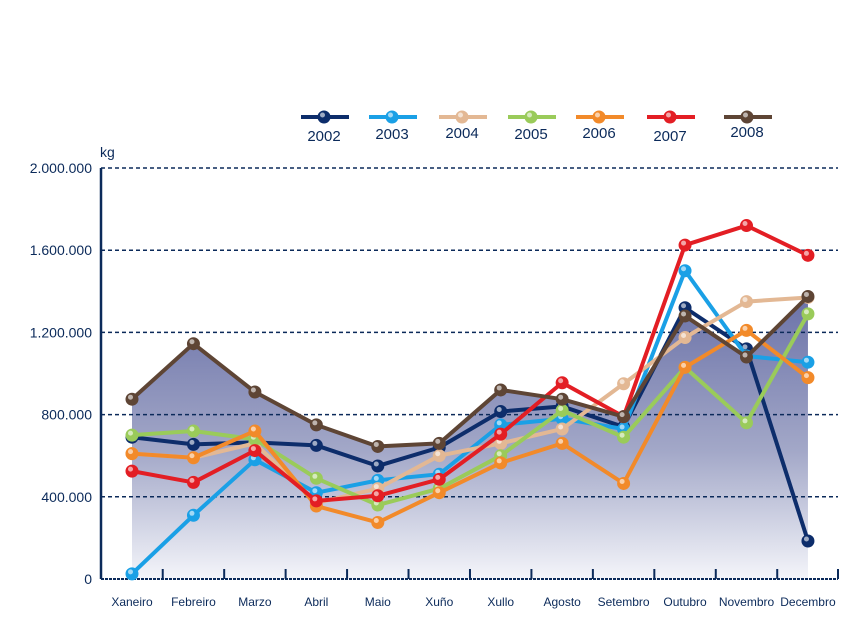 The height and width of the screenshot is (631, 859). Describe the element at coordinates (66, 415) in the screenshot. I see `y-tick-label: 800.000` at that location.